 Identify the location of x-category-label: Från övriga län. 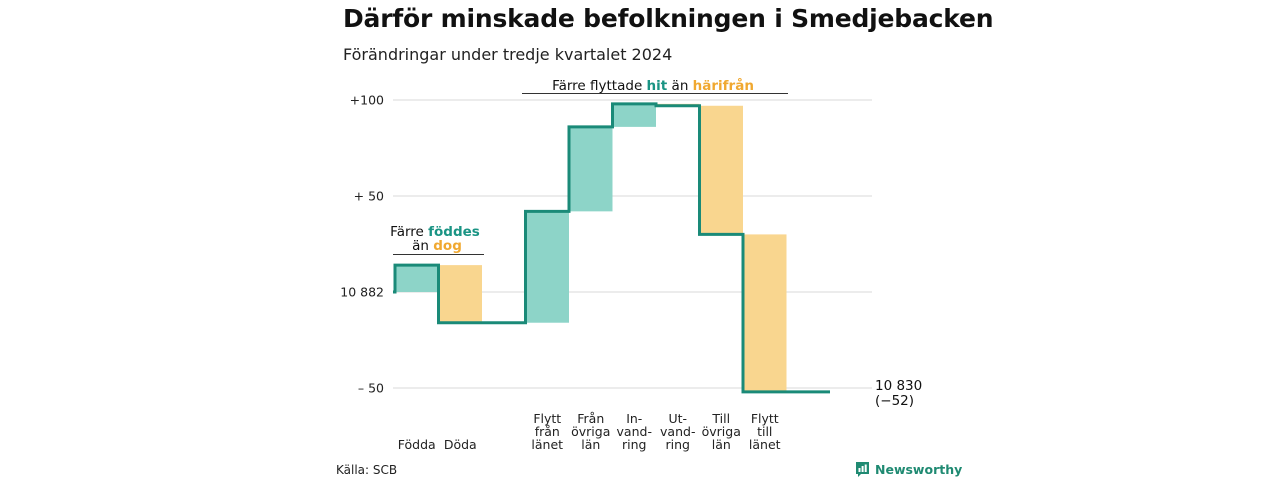
(590, 431).